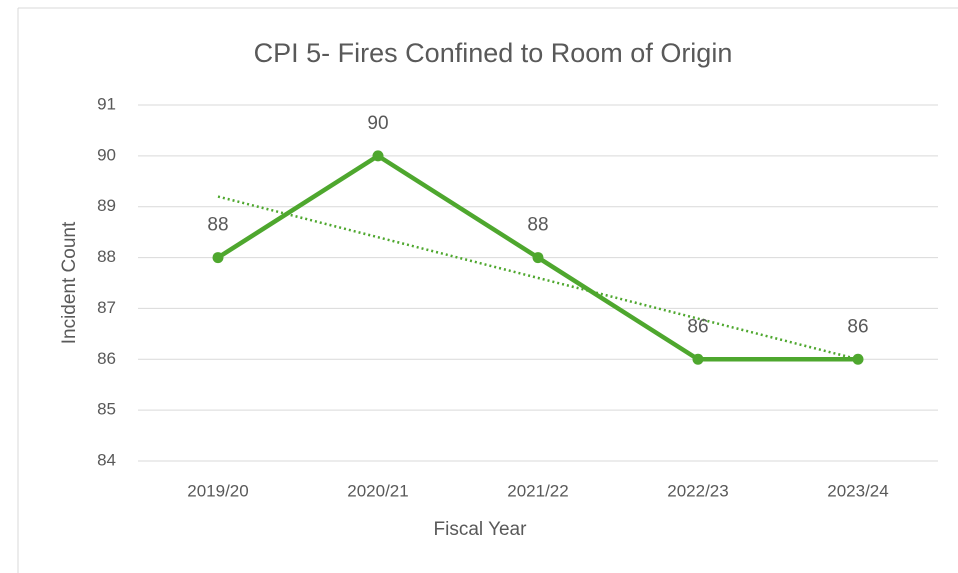 The height and width of the screenshot is (573, 958). I want to click on y-tick-label: 88, so click(106, 256).